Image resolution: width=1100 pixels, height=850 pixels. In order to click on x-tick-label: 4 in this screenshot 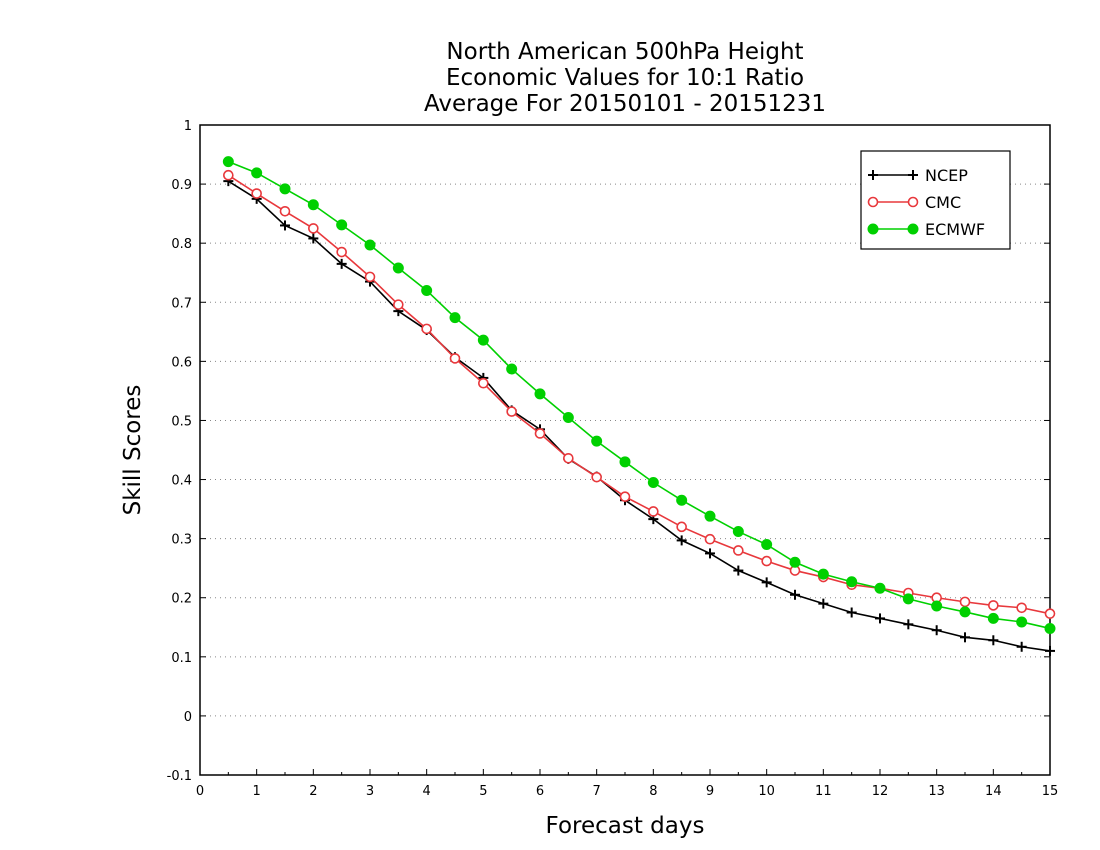, I will do `click(427, 791)`.